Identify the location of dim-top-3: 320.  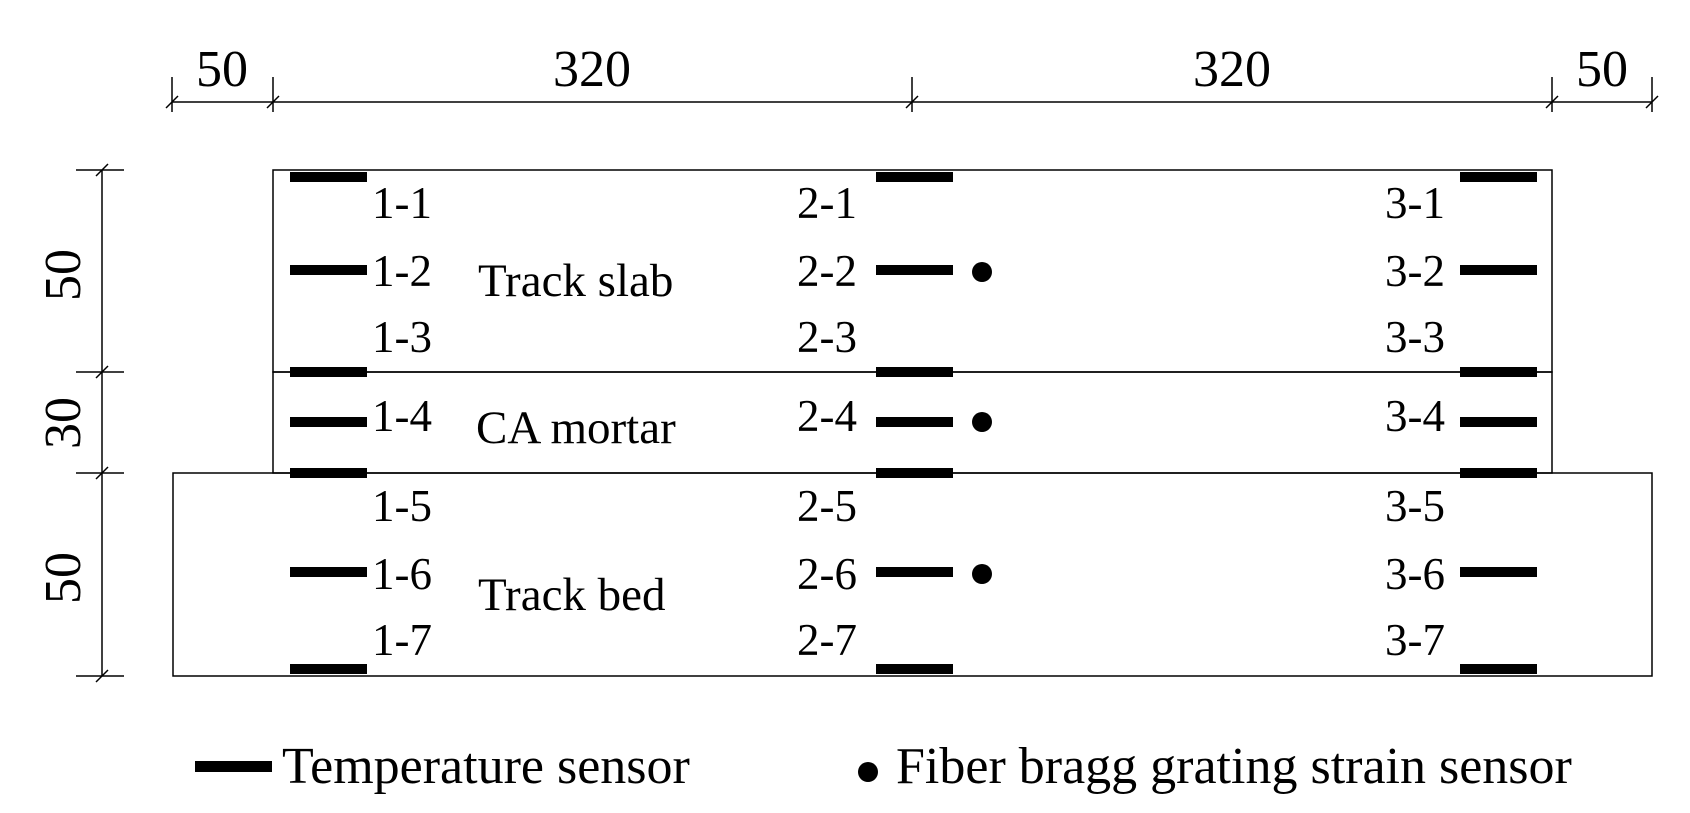
(1232, 69).